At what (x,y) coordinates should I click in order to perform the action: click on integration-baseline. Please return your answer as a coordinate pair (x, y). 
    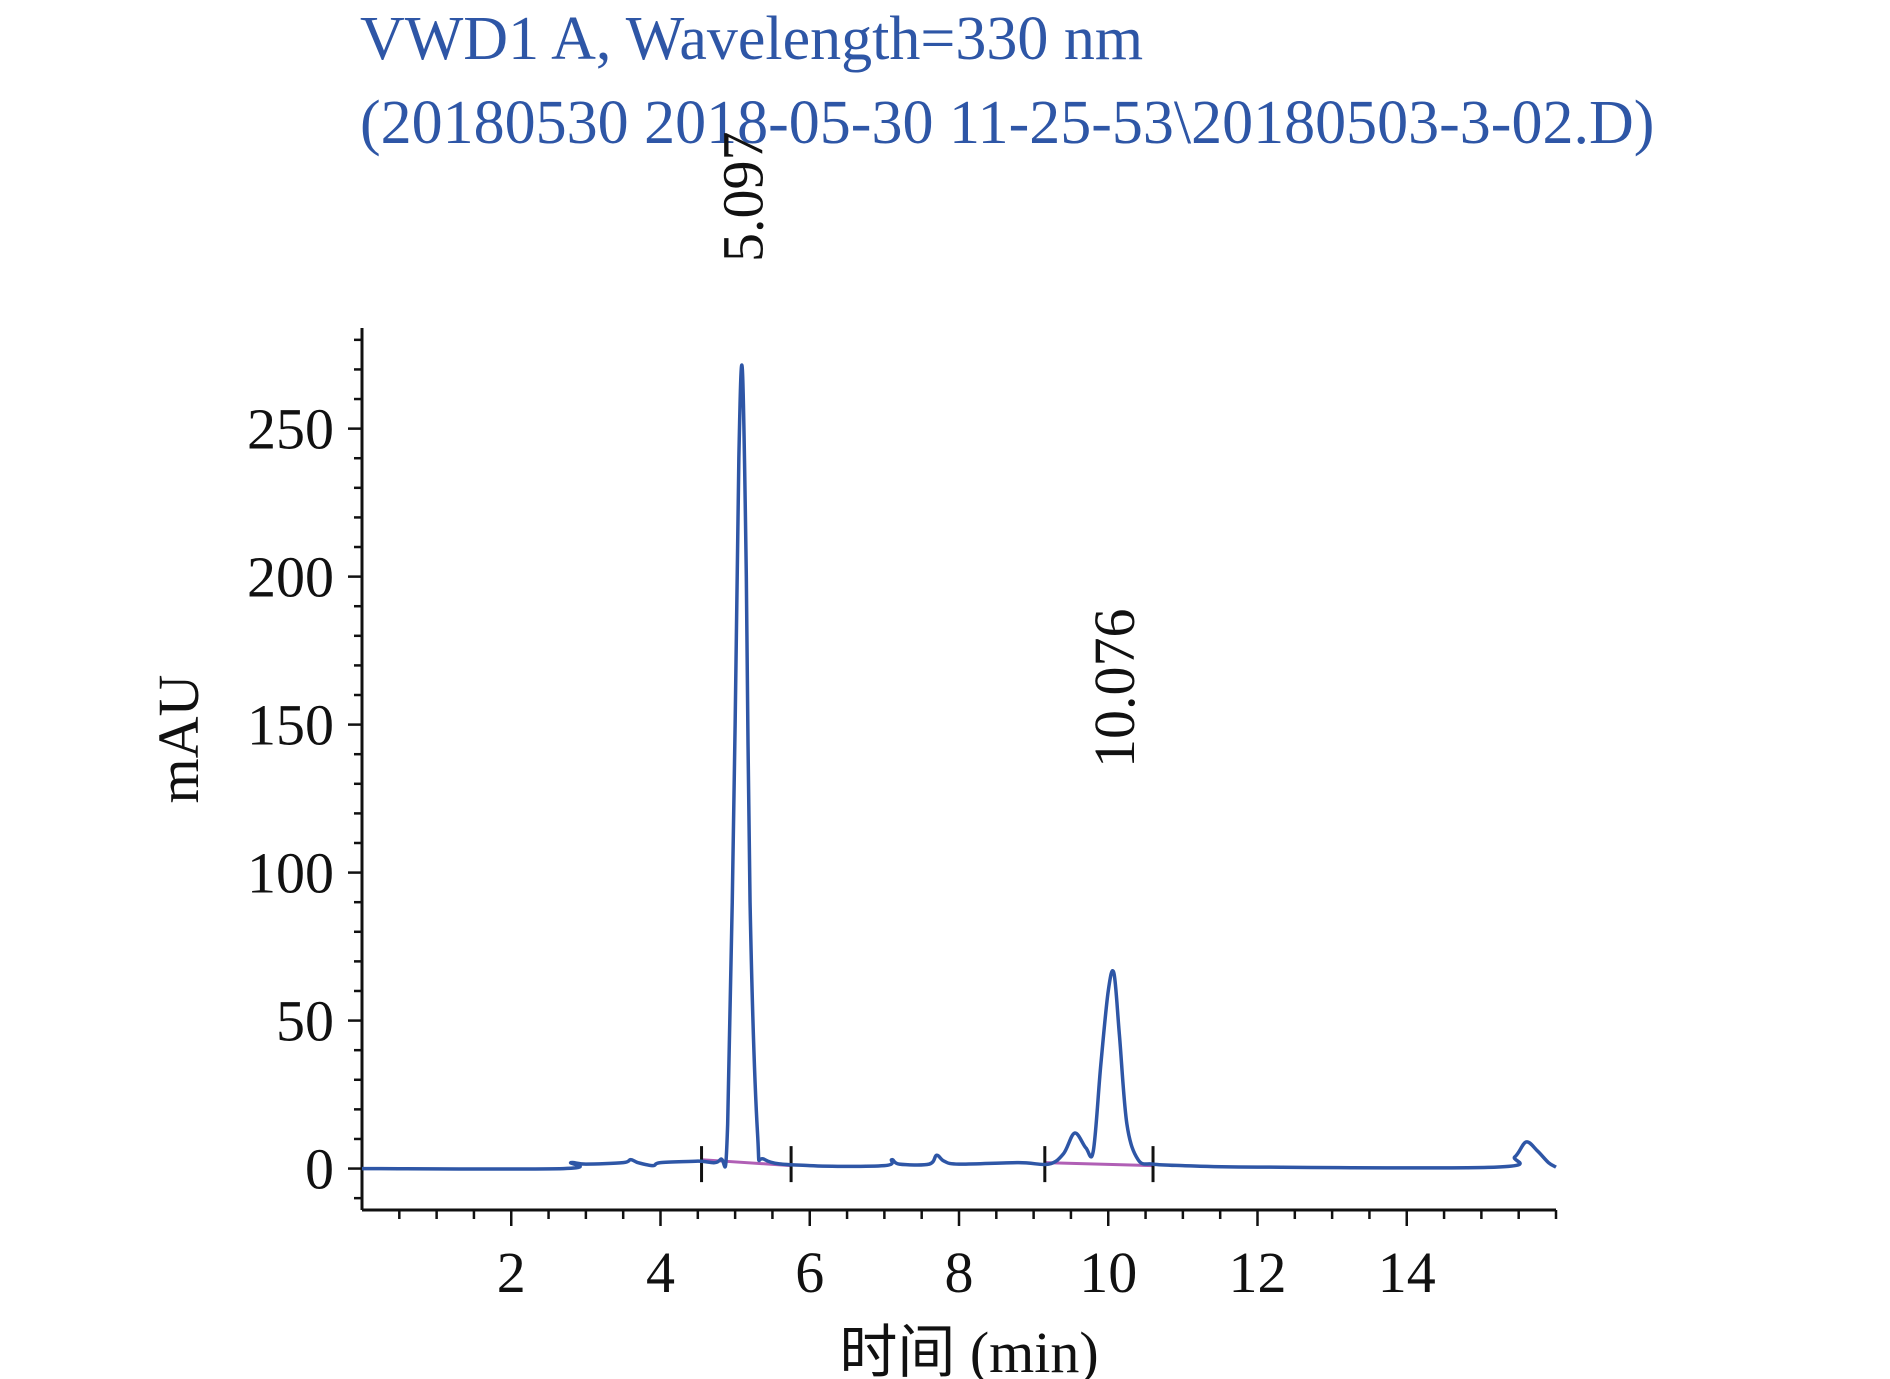
    Looking at the image, I should click on (1099, 1164).